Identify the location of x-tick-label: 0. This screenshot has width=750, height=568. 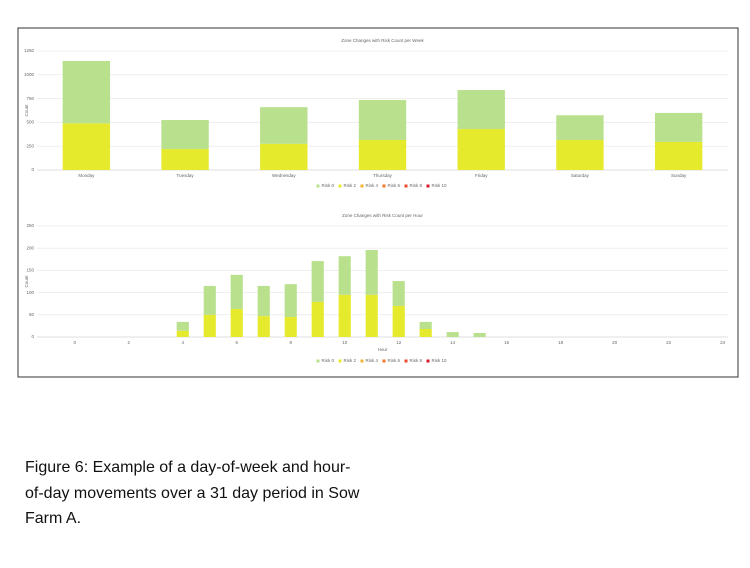
(75, 342).